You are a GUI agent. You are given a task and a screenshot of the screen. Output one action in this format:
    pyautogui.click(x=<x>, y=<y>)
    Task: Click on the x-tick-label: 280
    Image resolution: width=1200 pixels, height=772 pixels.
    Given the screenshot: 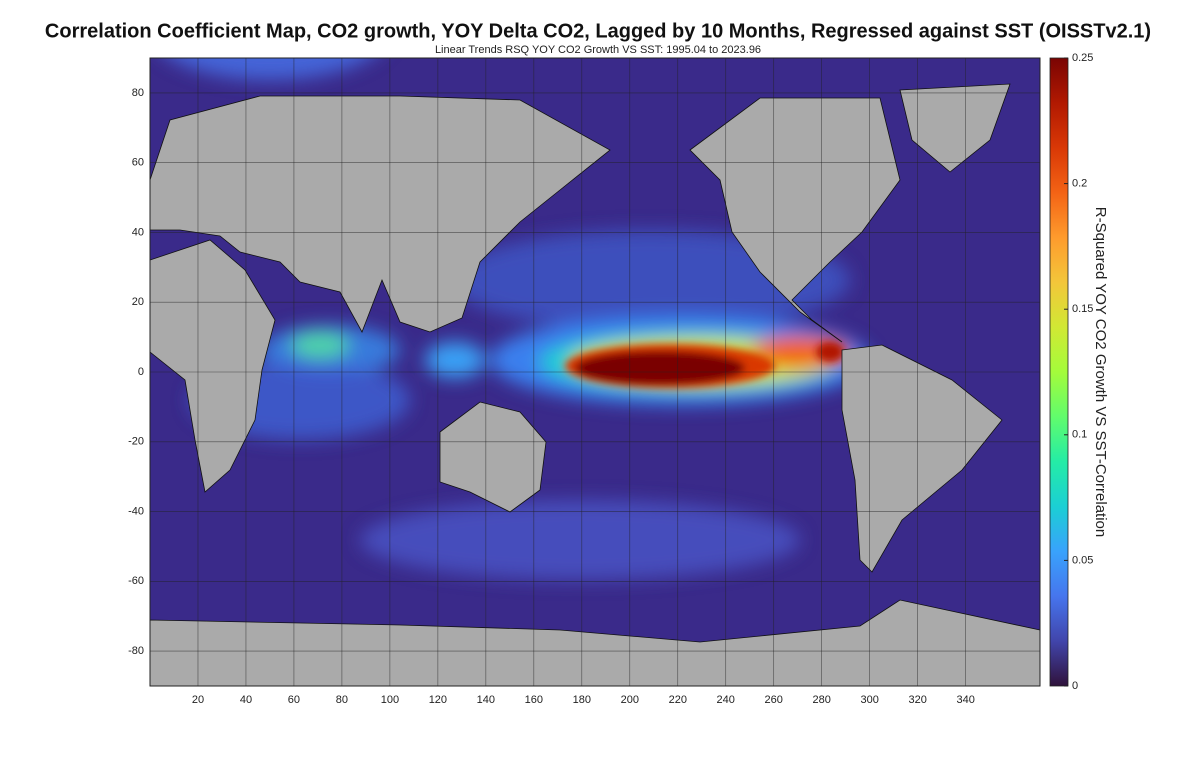 What is the action you would take?
    pyautogui.click(x=822, y=700)
    